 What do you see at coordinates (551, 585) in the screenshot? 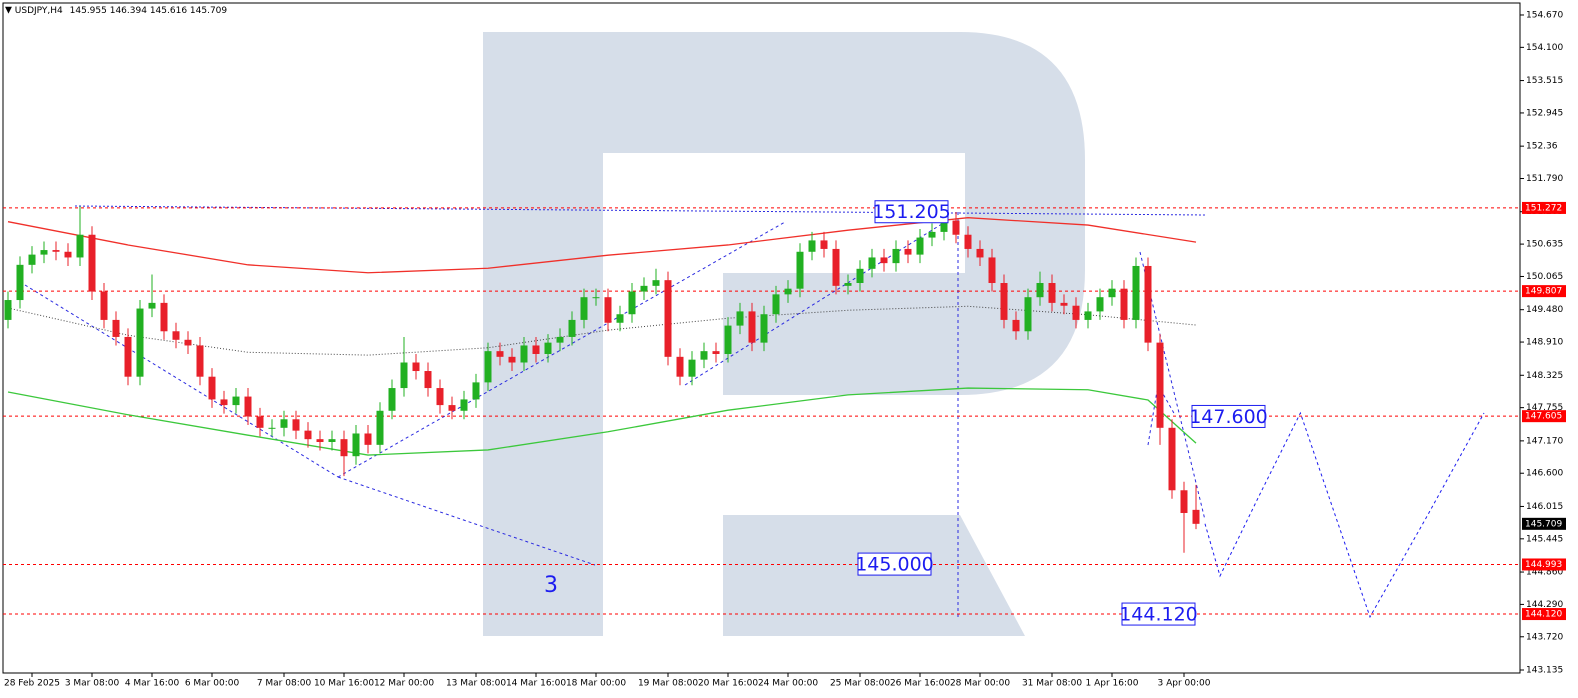
I see `wave-label: 3` at bounding box center [551, 585].